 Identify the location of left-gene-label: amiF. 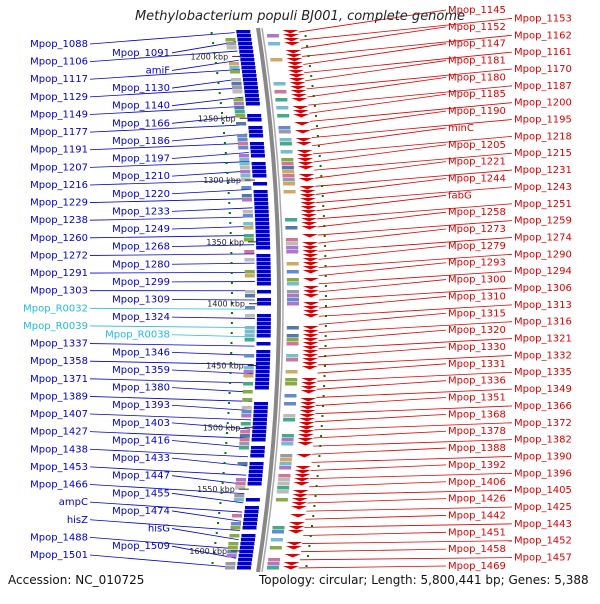
(158, 70).